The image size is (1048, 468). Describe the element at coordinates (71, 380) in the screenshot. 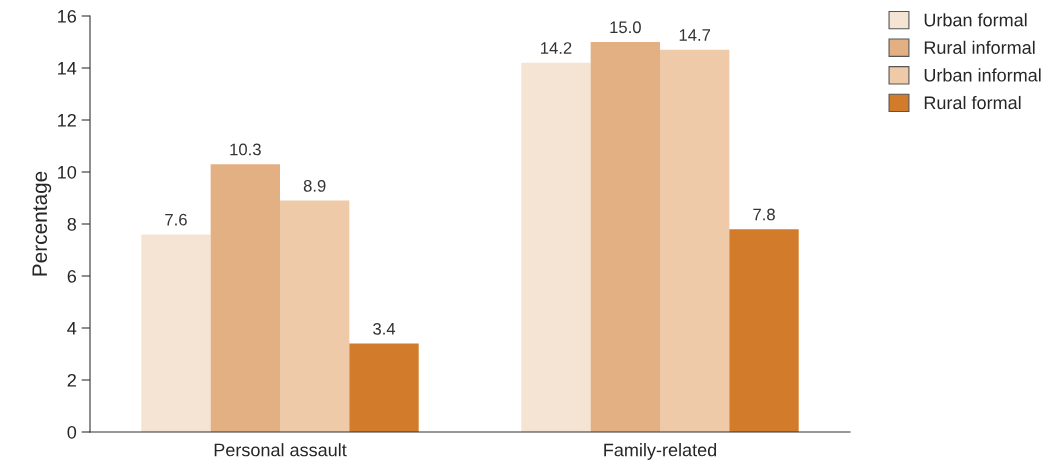

I see `y-tick-label: 2` at that location.